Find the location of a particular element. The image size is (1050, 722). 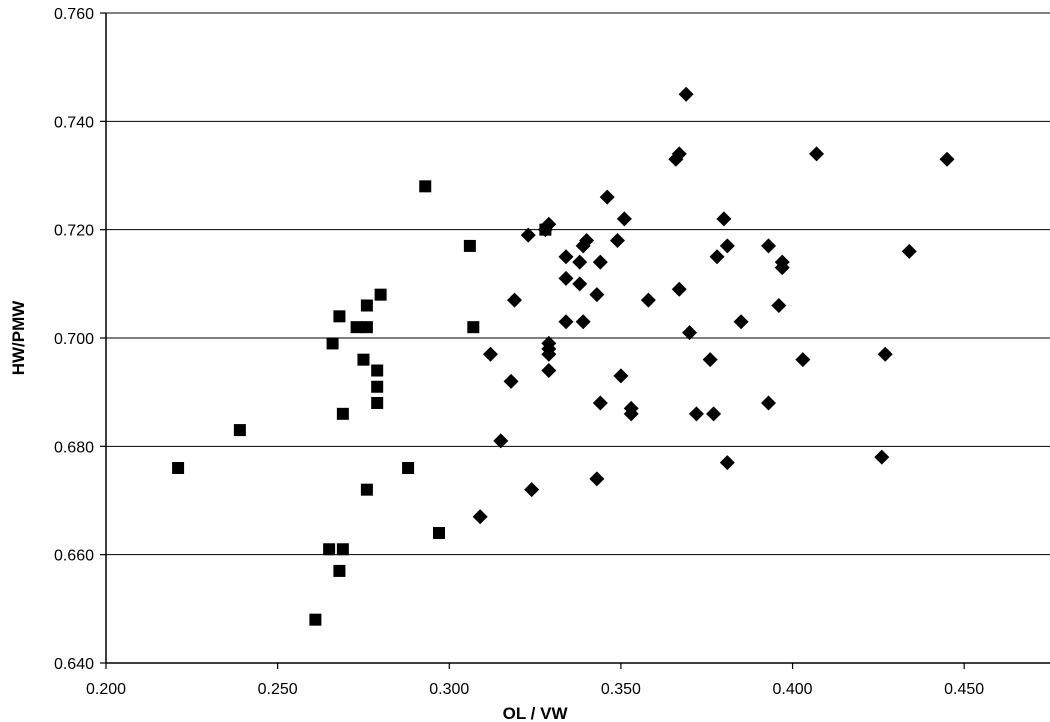

y-tick-labels: 0.640 0.660 0.680 0.700 0.720 0.740 0.760 is located at coordinates (74, 339).